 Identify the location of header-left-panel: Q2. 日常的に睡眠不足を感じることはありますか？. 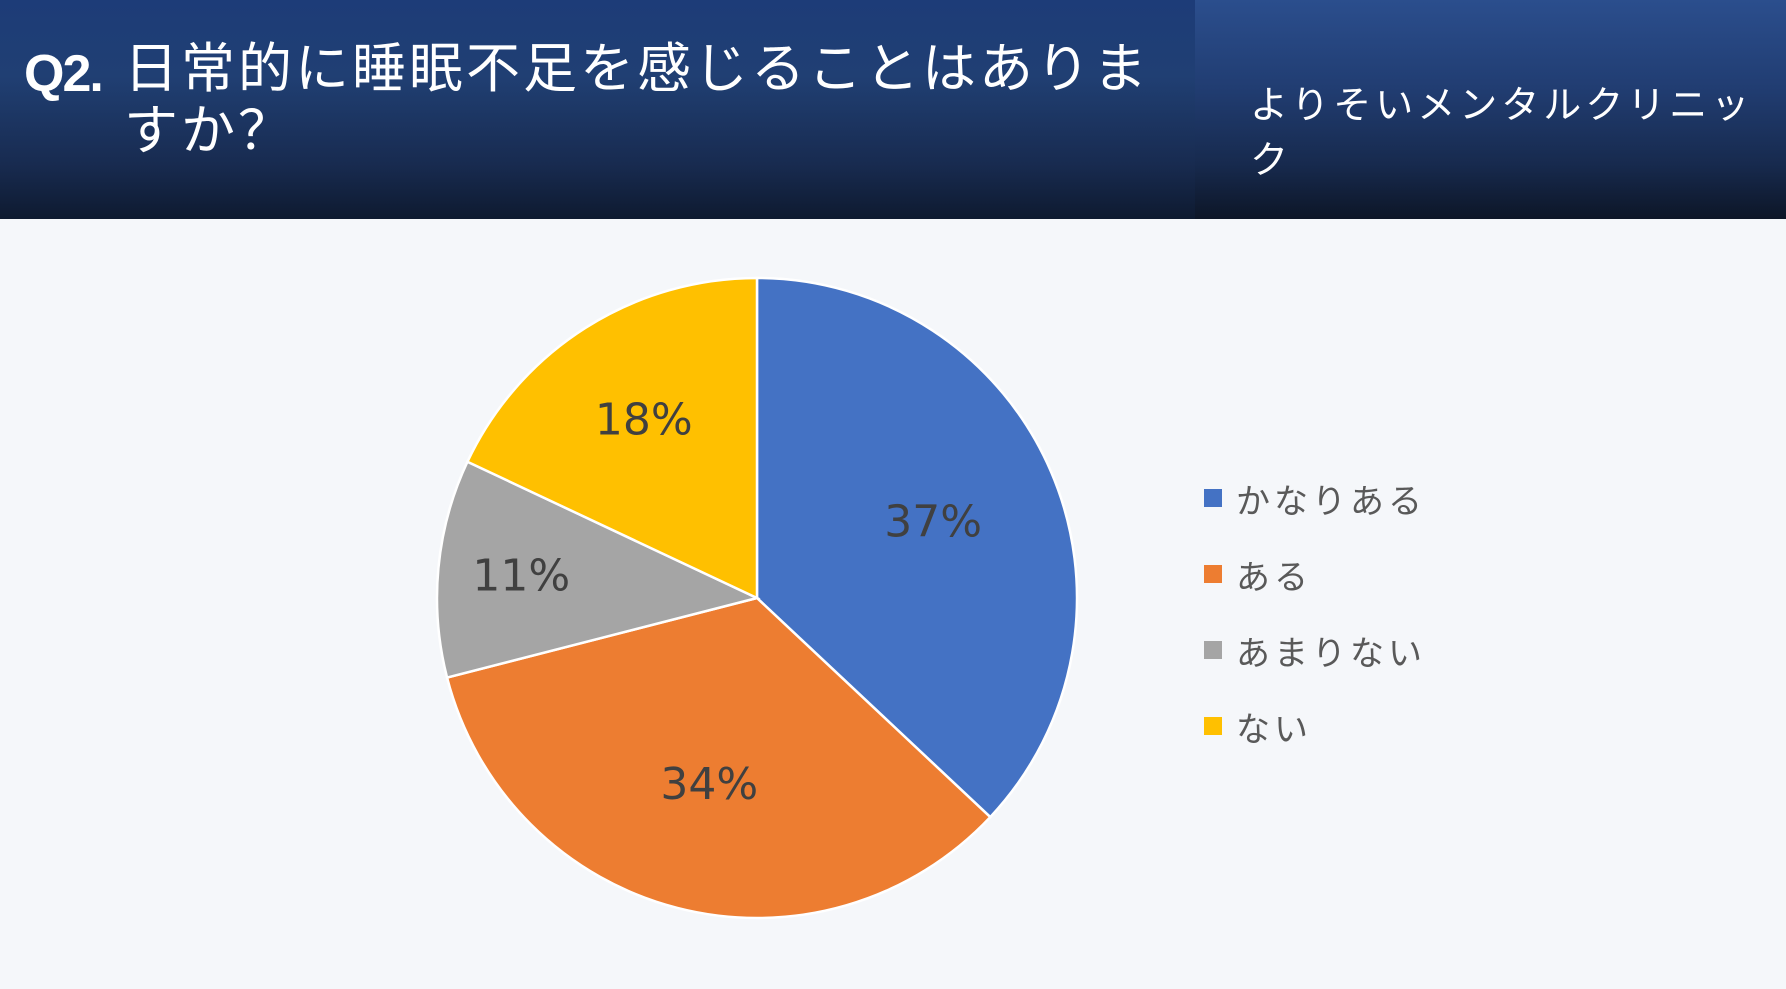
(597, 109).